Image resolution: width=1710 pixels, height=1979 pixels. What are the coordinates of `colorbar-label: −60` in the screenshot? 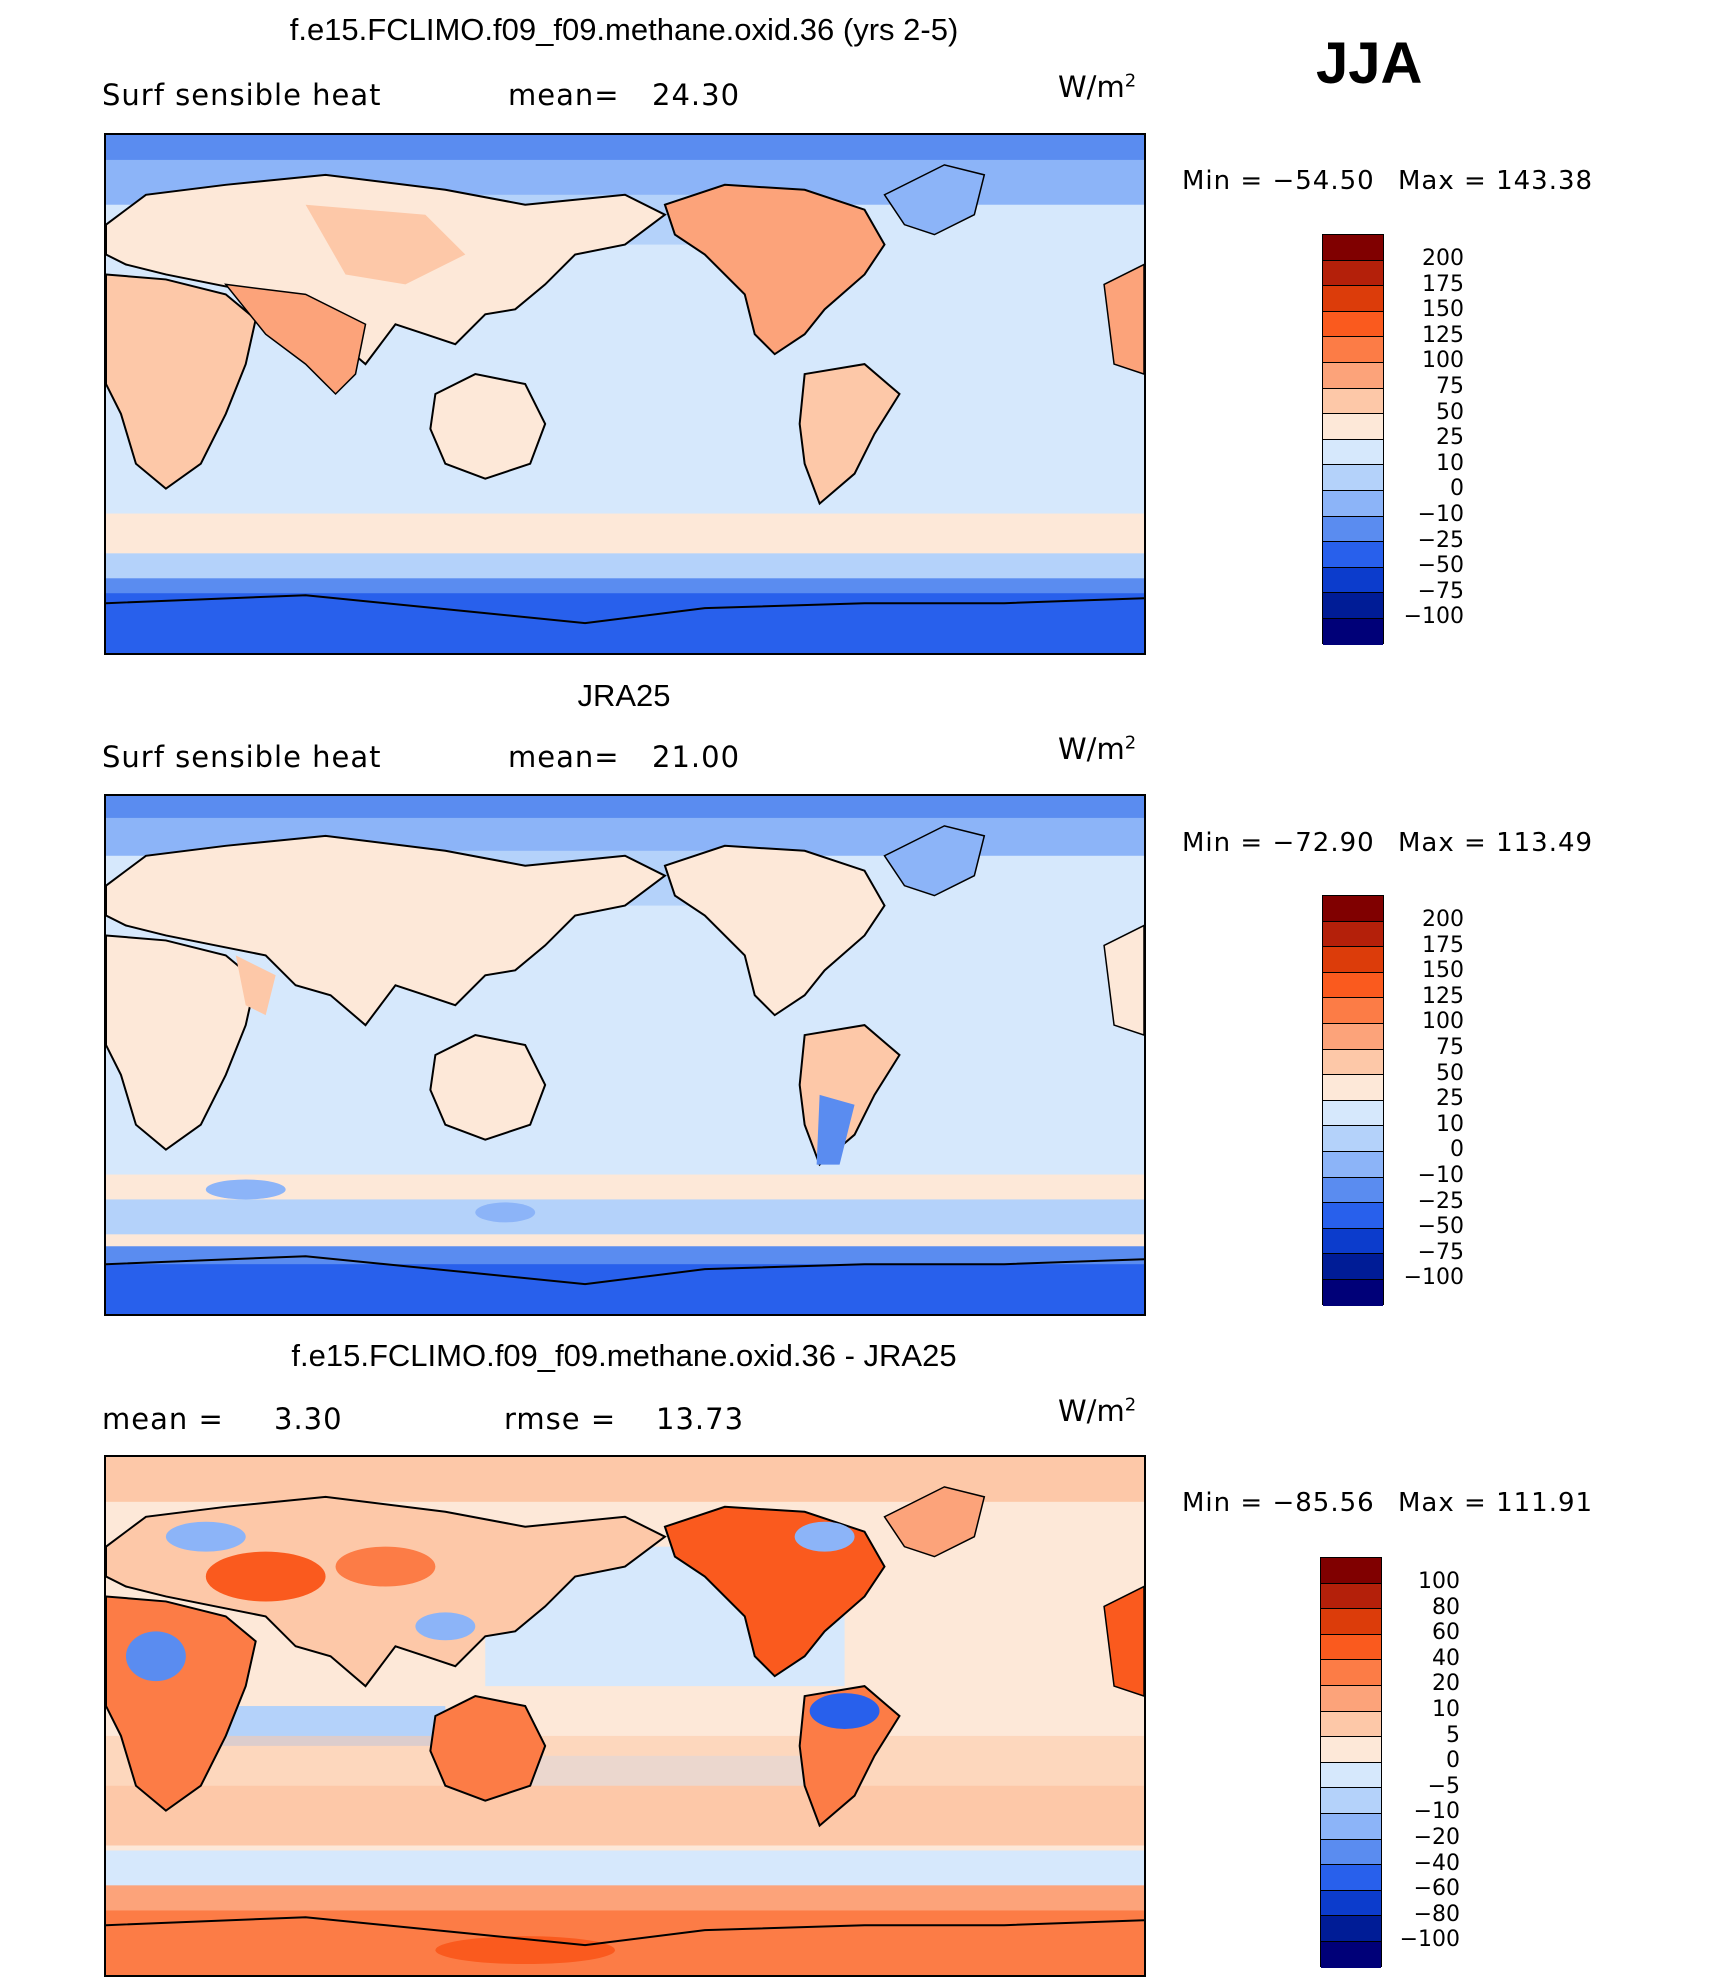 It's located at (1436, 1889).